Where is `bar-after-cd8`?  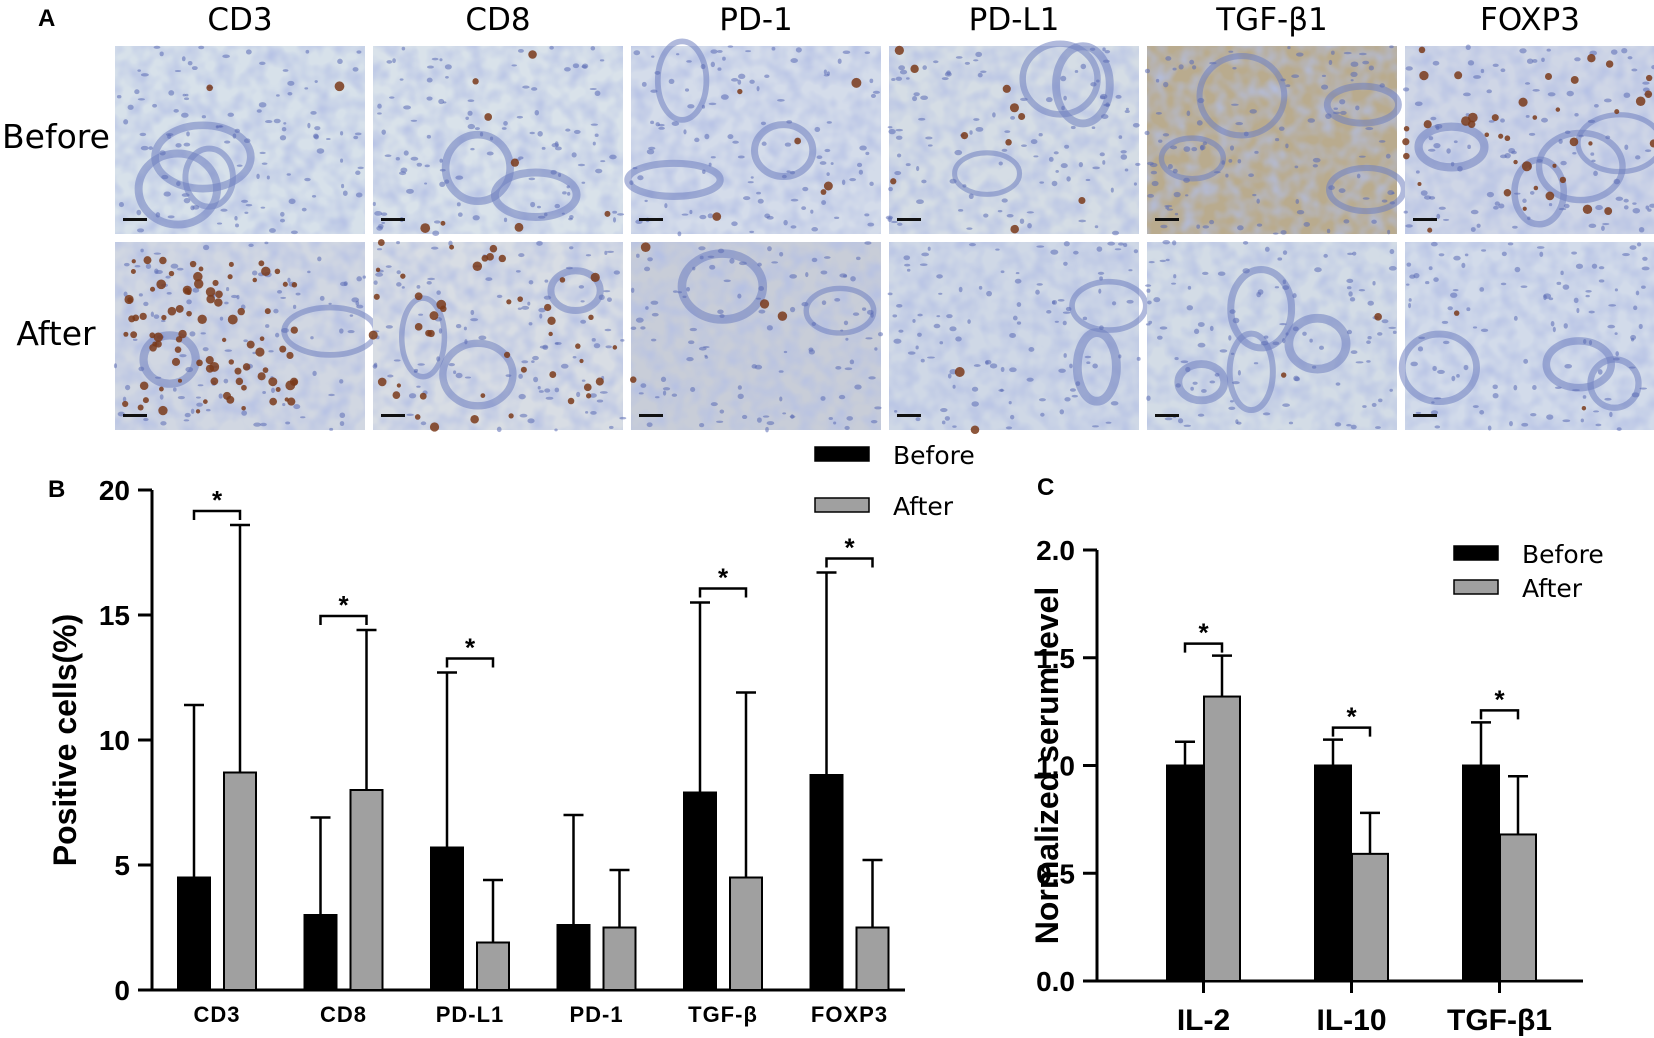 bar-after-cd8 is located at coordinates (366, 890).